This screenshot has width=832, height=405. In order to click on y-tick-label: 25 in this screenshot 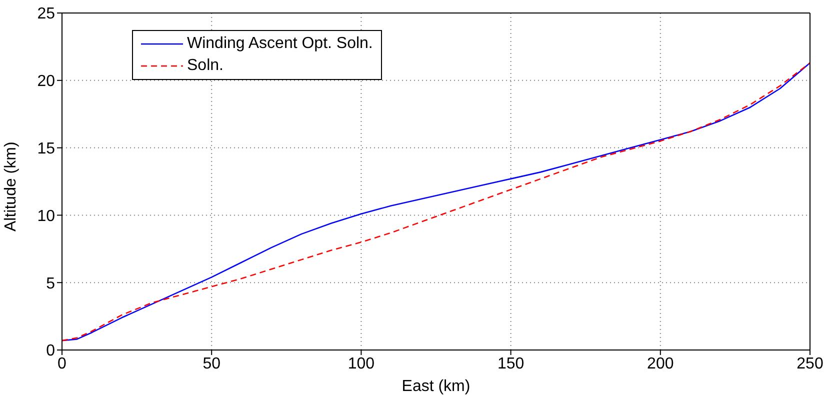, I will do `click(46, 14)`.